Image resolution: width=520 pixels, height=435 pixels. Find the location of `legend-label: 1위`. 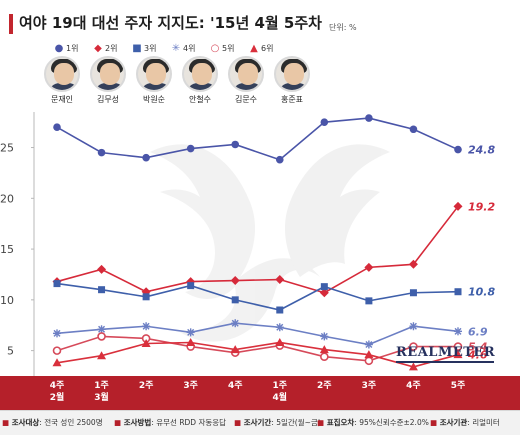

legend-label: 1위 is located at coordinates (72, 48).